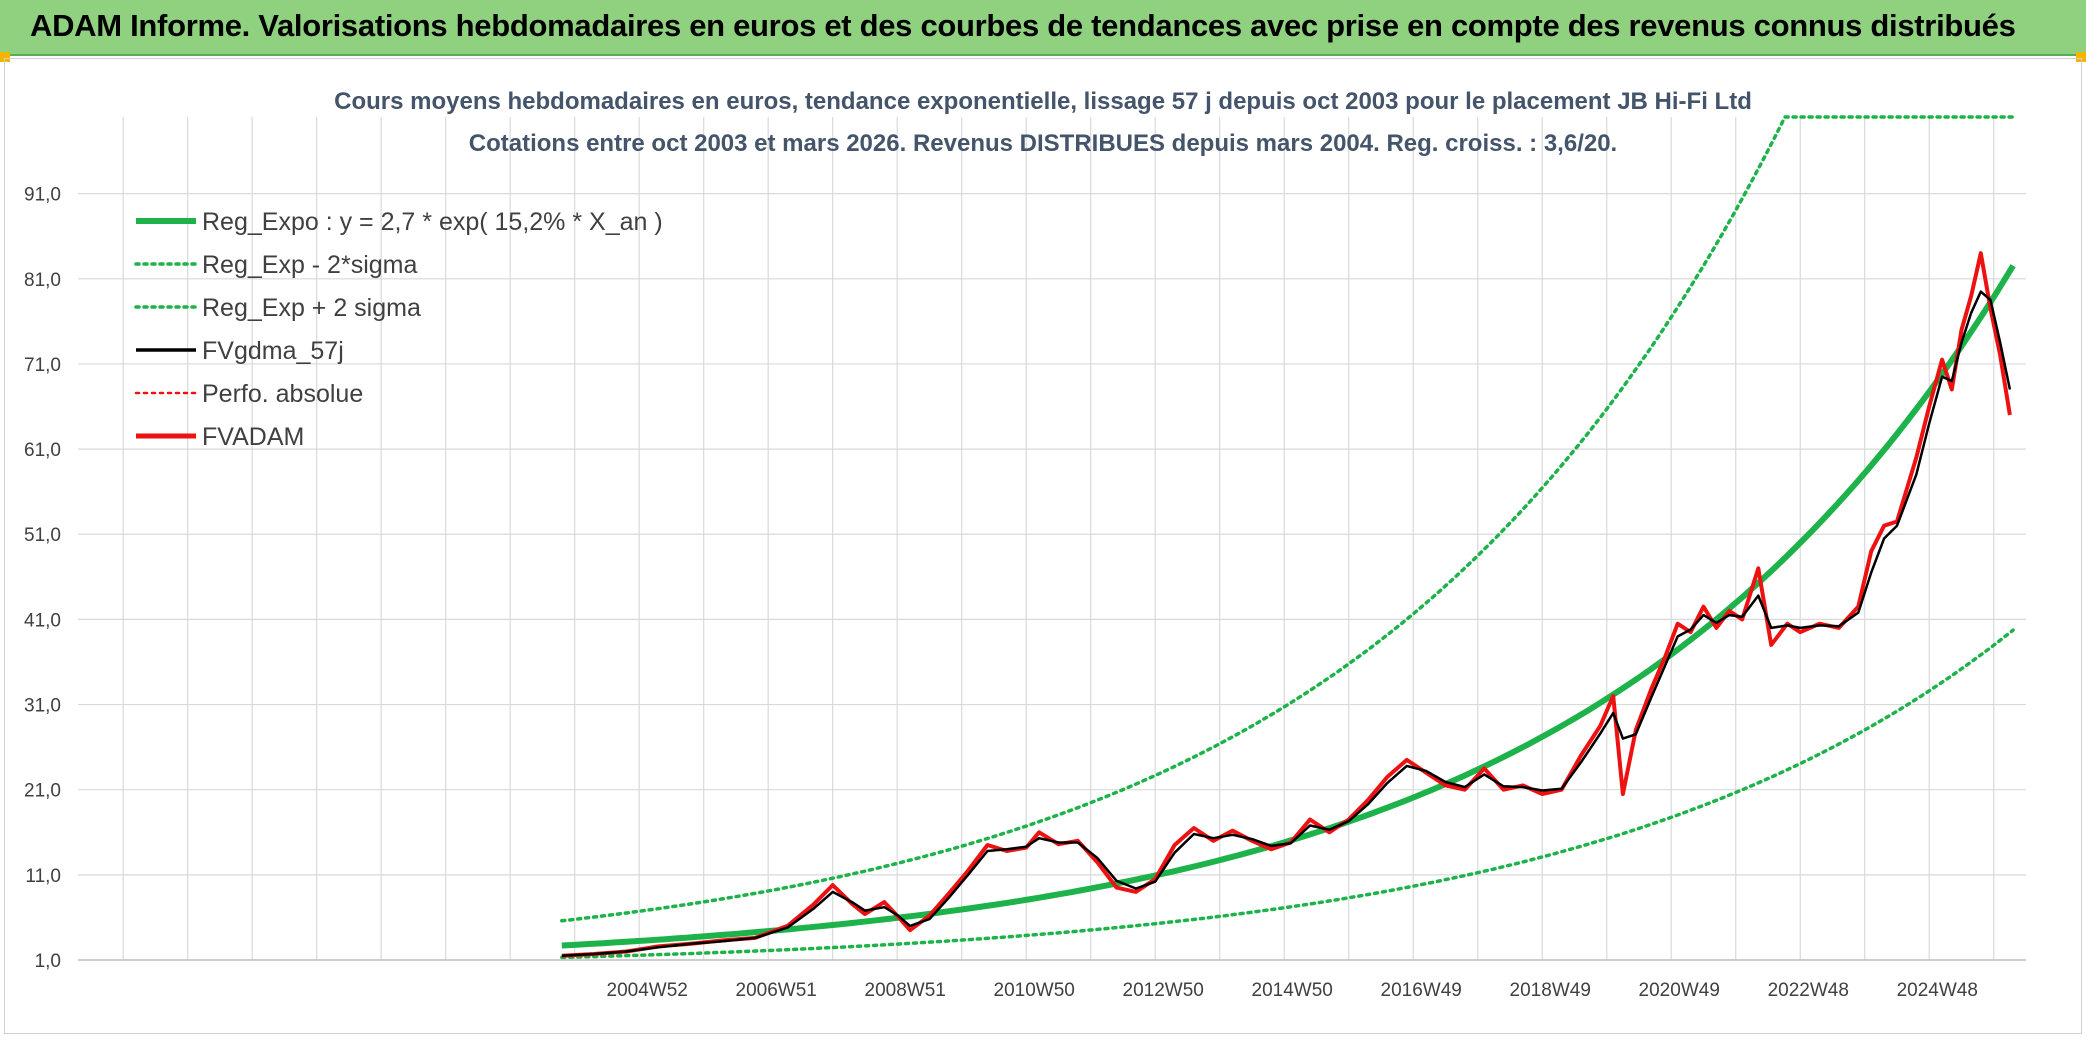 This screenshot has height=1038, width=2086. What do you see at coordinates (311, 308) in the screenshot?
I see `legend-label-reg_plus: Reg_Exp + 2 sigma` at bounding box center [311, 308].